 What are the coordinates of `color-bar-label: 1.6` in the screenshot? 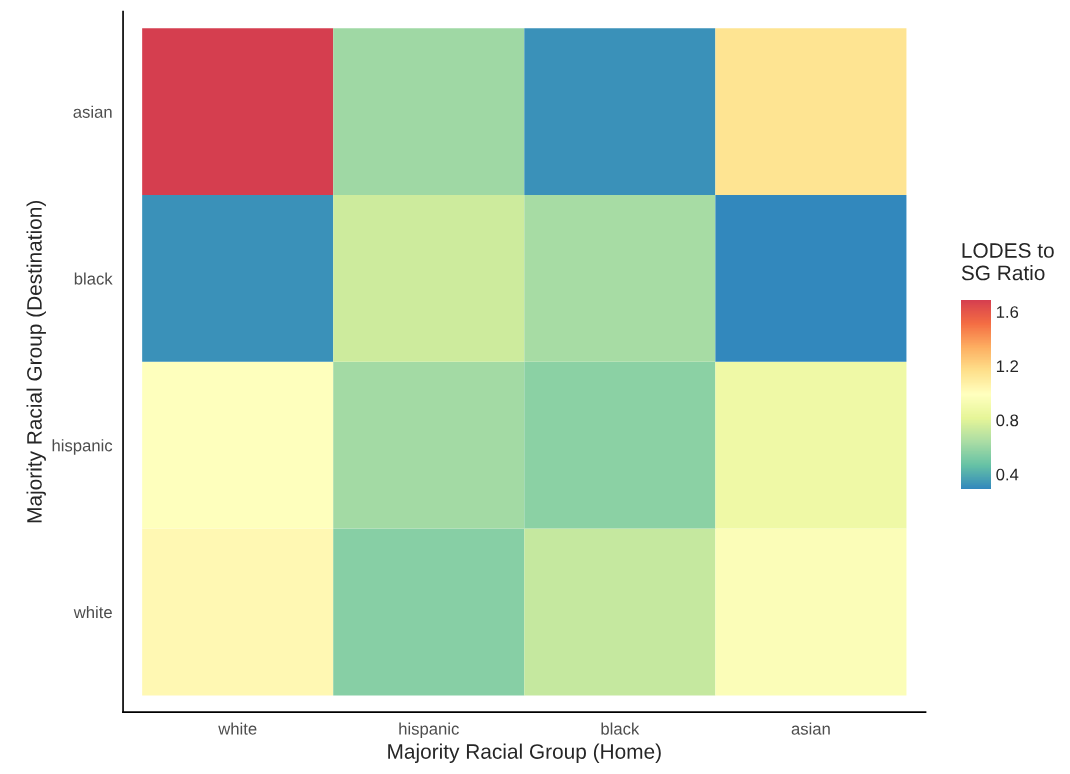 It's located at (1007, 312).